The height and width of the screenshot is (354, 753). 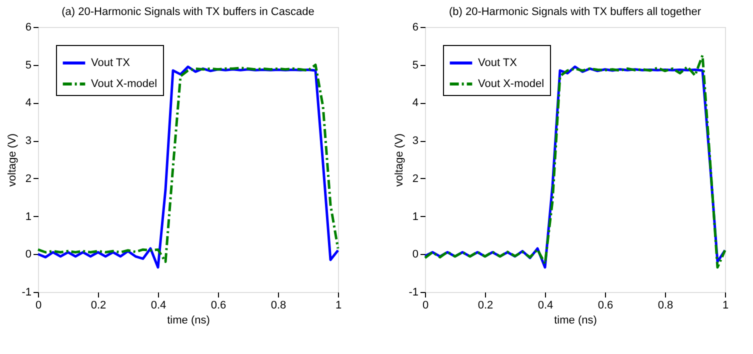 What do you see at coordinates (575, 12) in the screenshot?
I see `chart-title: (b) 20-Harmonic Signals with TX buffers all together` at bounding box center [575, 12].